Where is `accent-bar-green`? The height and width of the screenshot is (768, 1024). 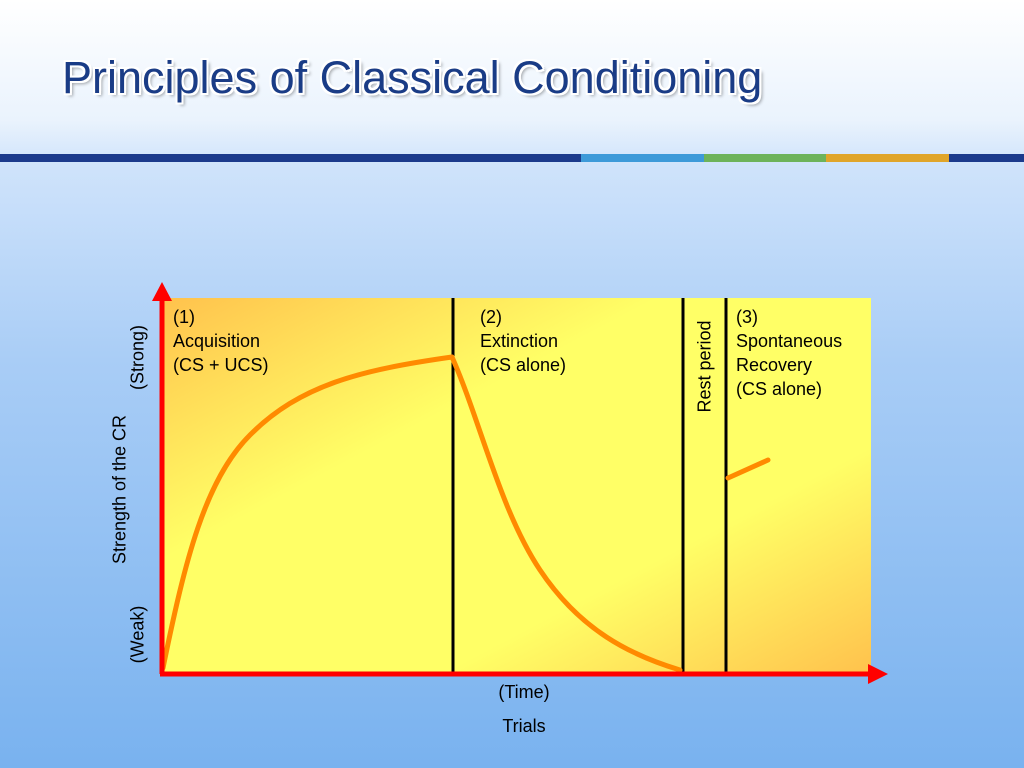
accent-bar-green is located at coordinates (765, 158).